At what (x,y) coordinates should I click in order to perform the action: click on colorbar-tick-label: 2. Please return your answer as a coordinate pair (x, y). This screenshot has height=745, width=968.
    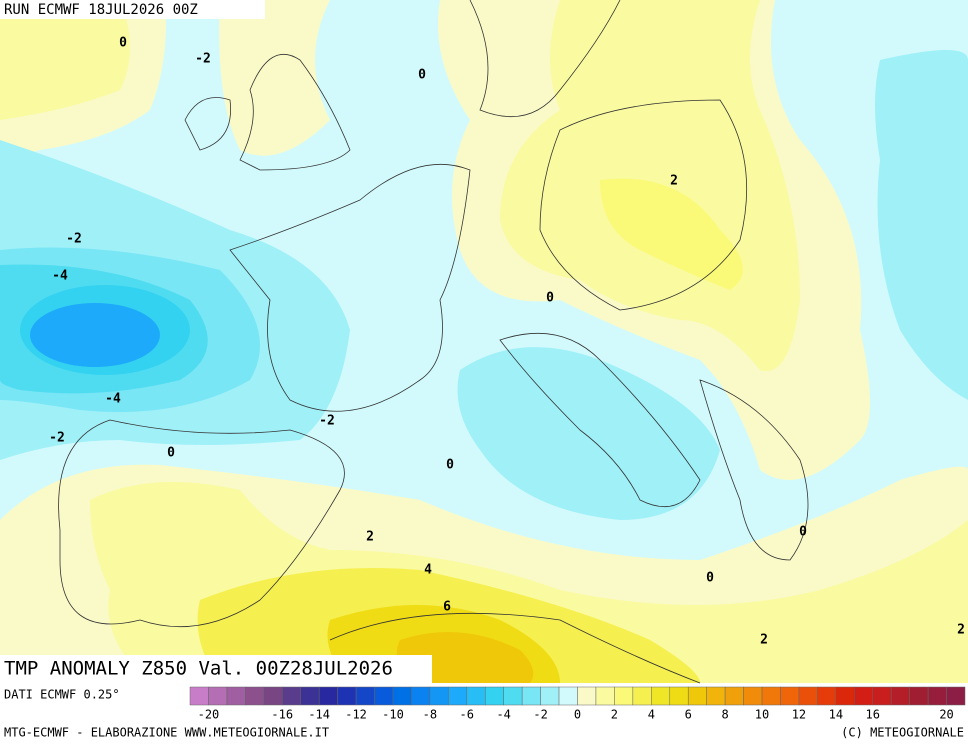
    Looking at the image, I should click on (614, 715).